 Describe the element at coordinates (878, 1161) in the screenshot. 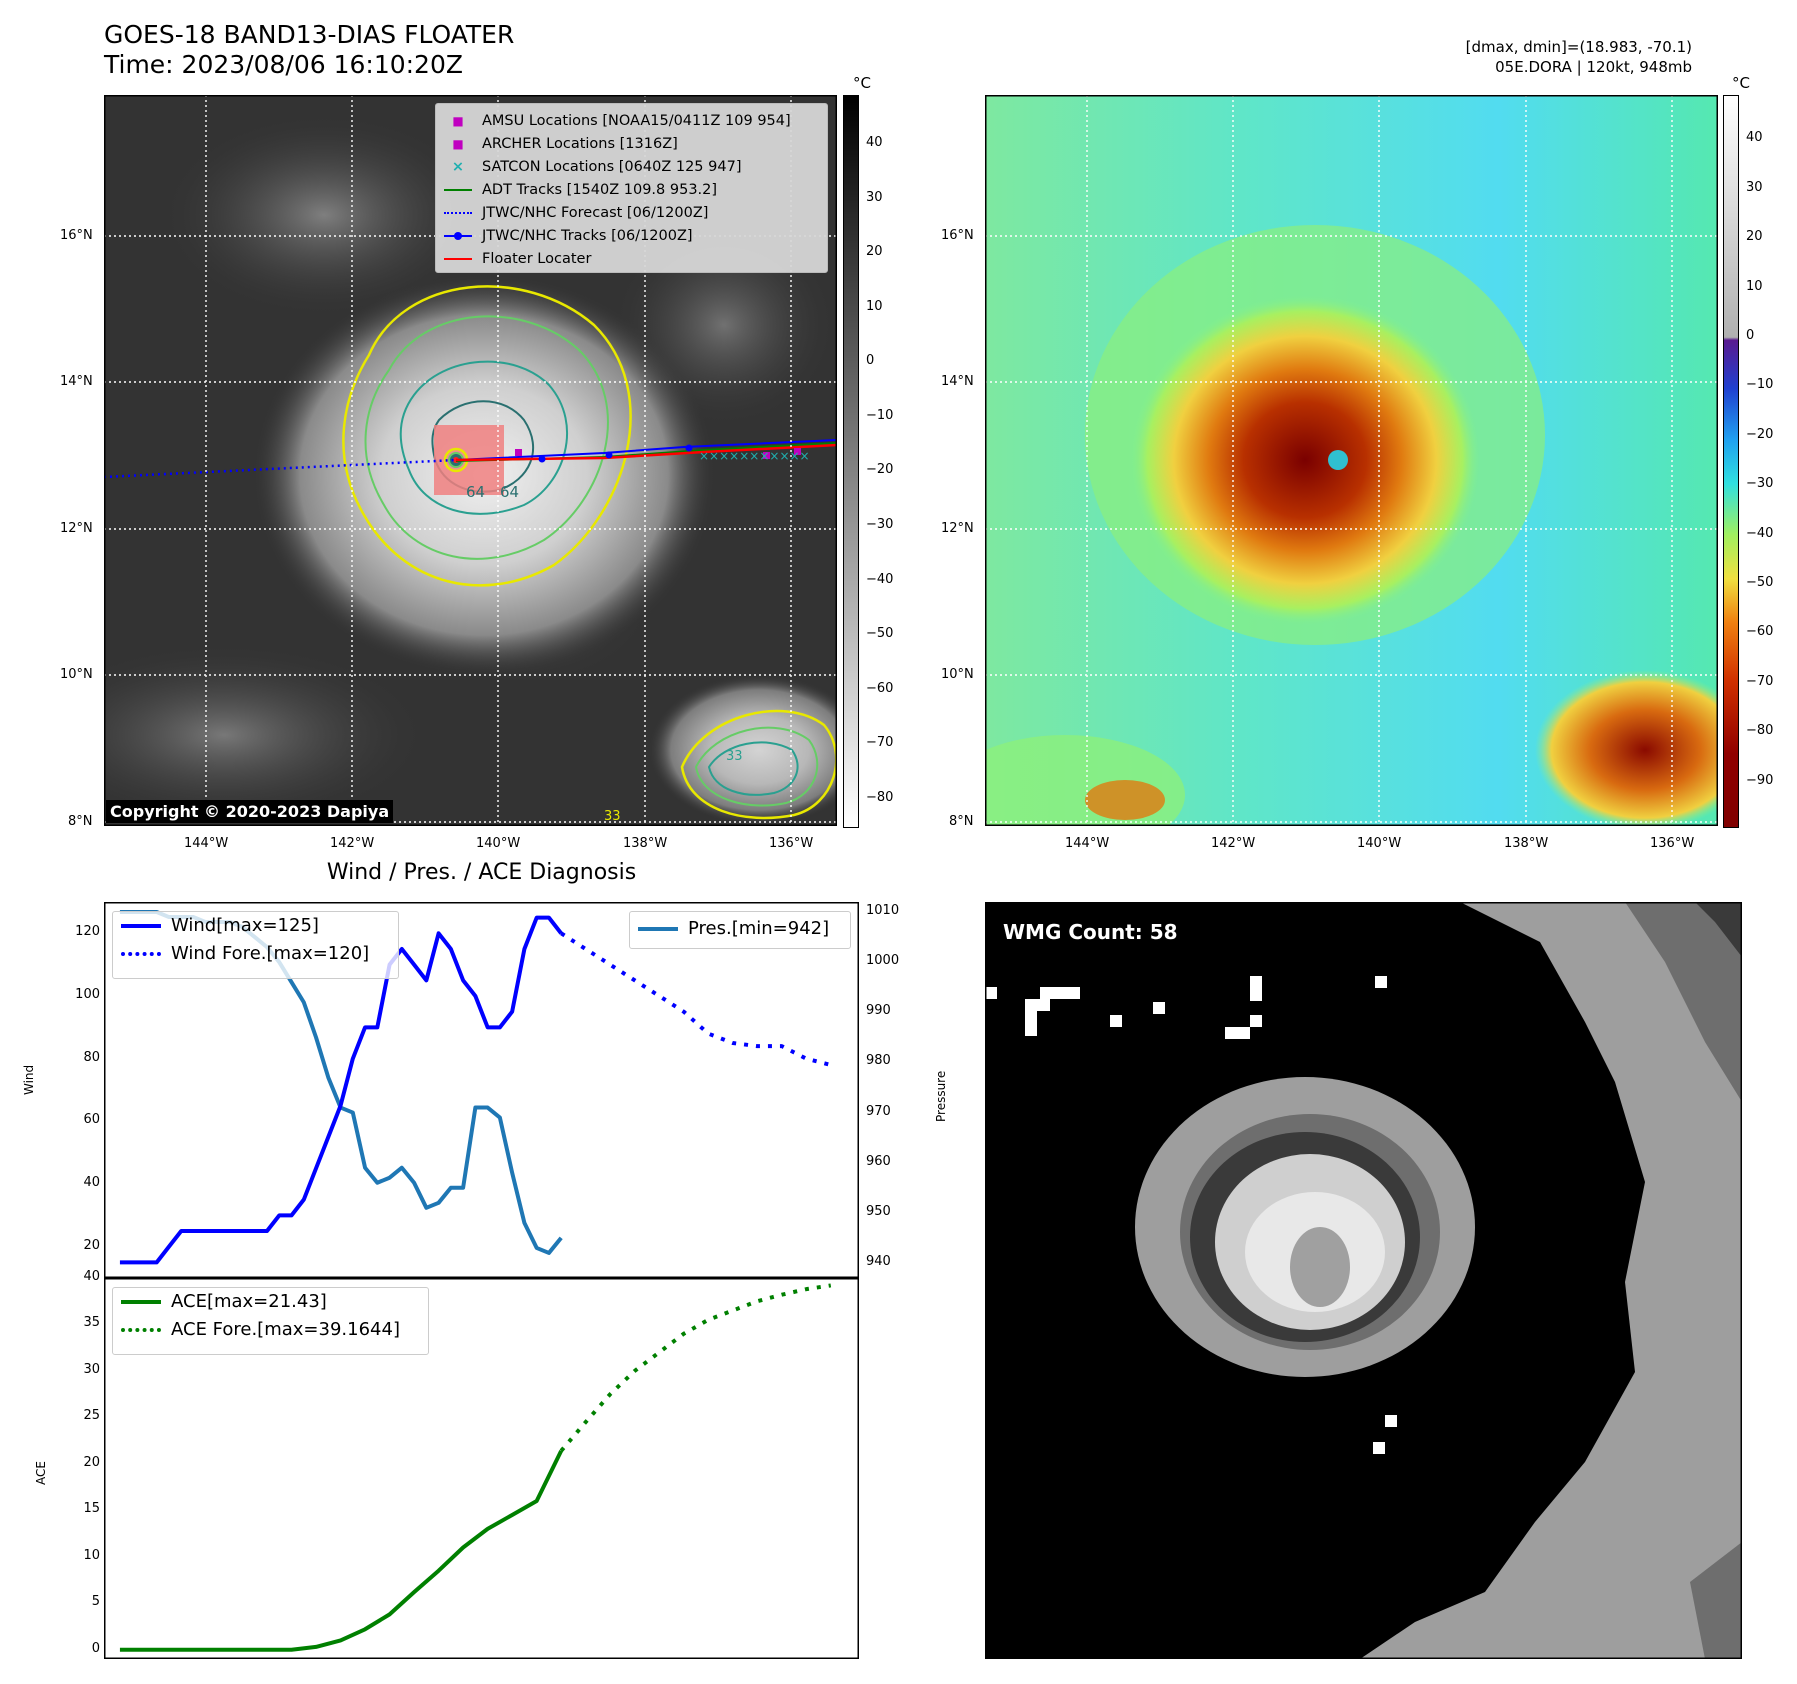

I see `pressure-tick: 960` at that location.